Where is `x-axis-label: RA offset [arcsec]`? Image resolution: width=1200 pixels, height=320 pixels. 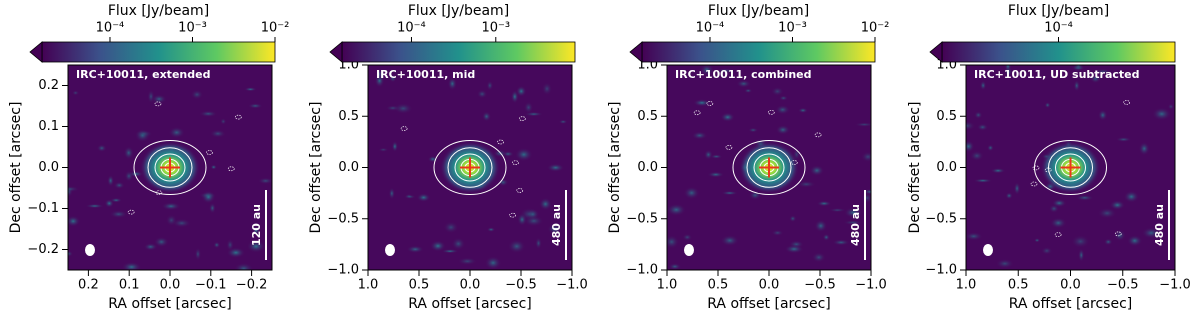
x-axis-label: RA offset [arcsec] is located at coordinates (170, 304).